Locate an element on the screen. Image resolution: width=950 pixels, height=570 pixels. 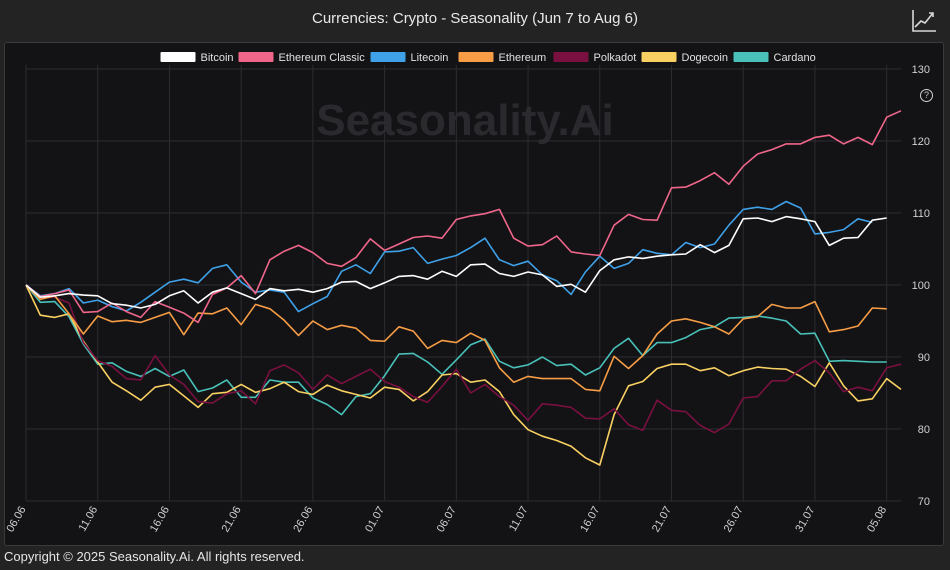
legend-item-dogecoin: Dogecoin is located at coordinates (684, 58).